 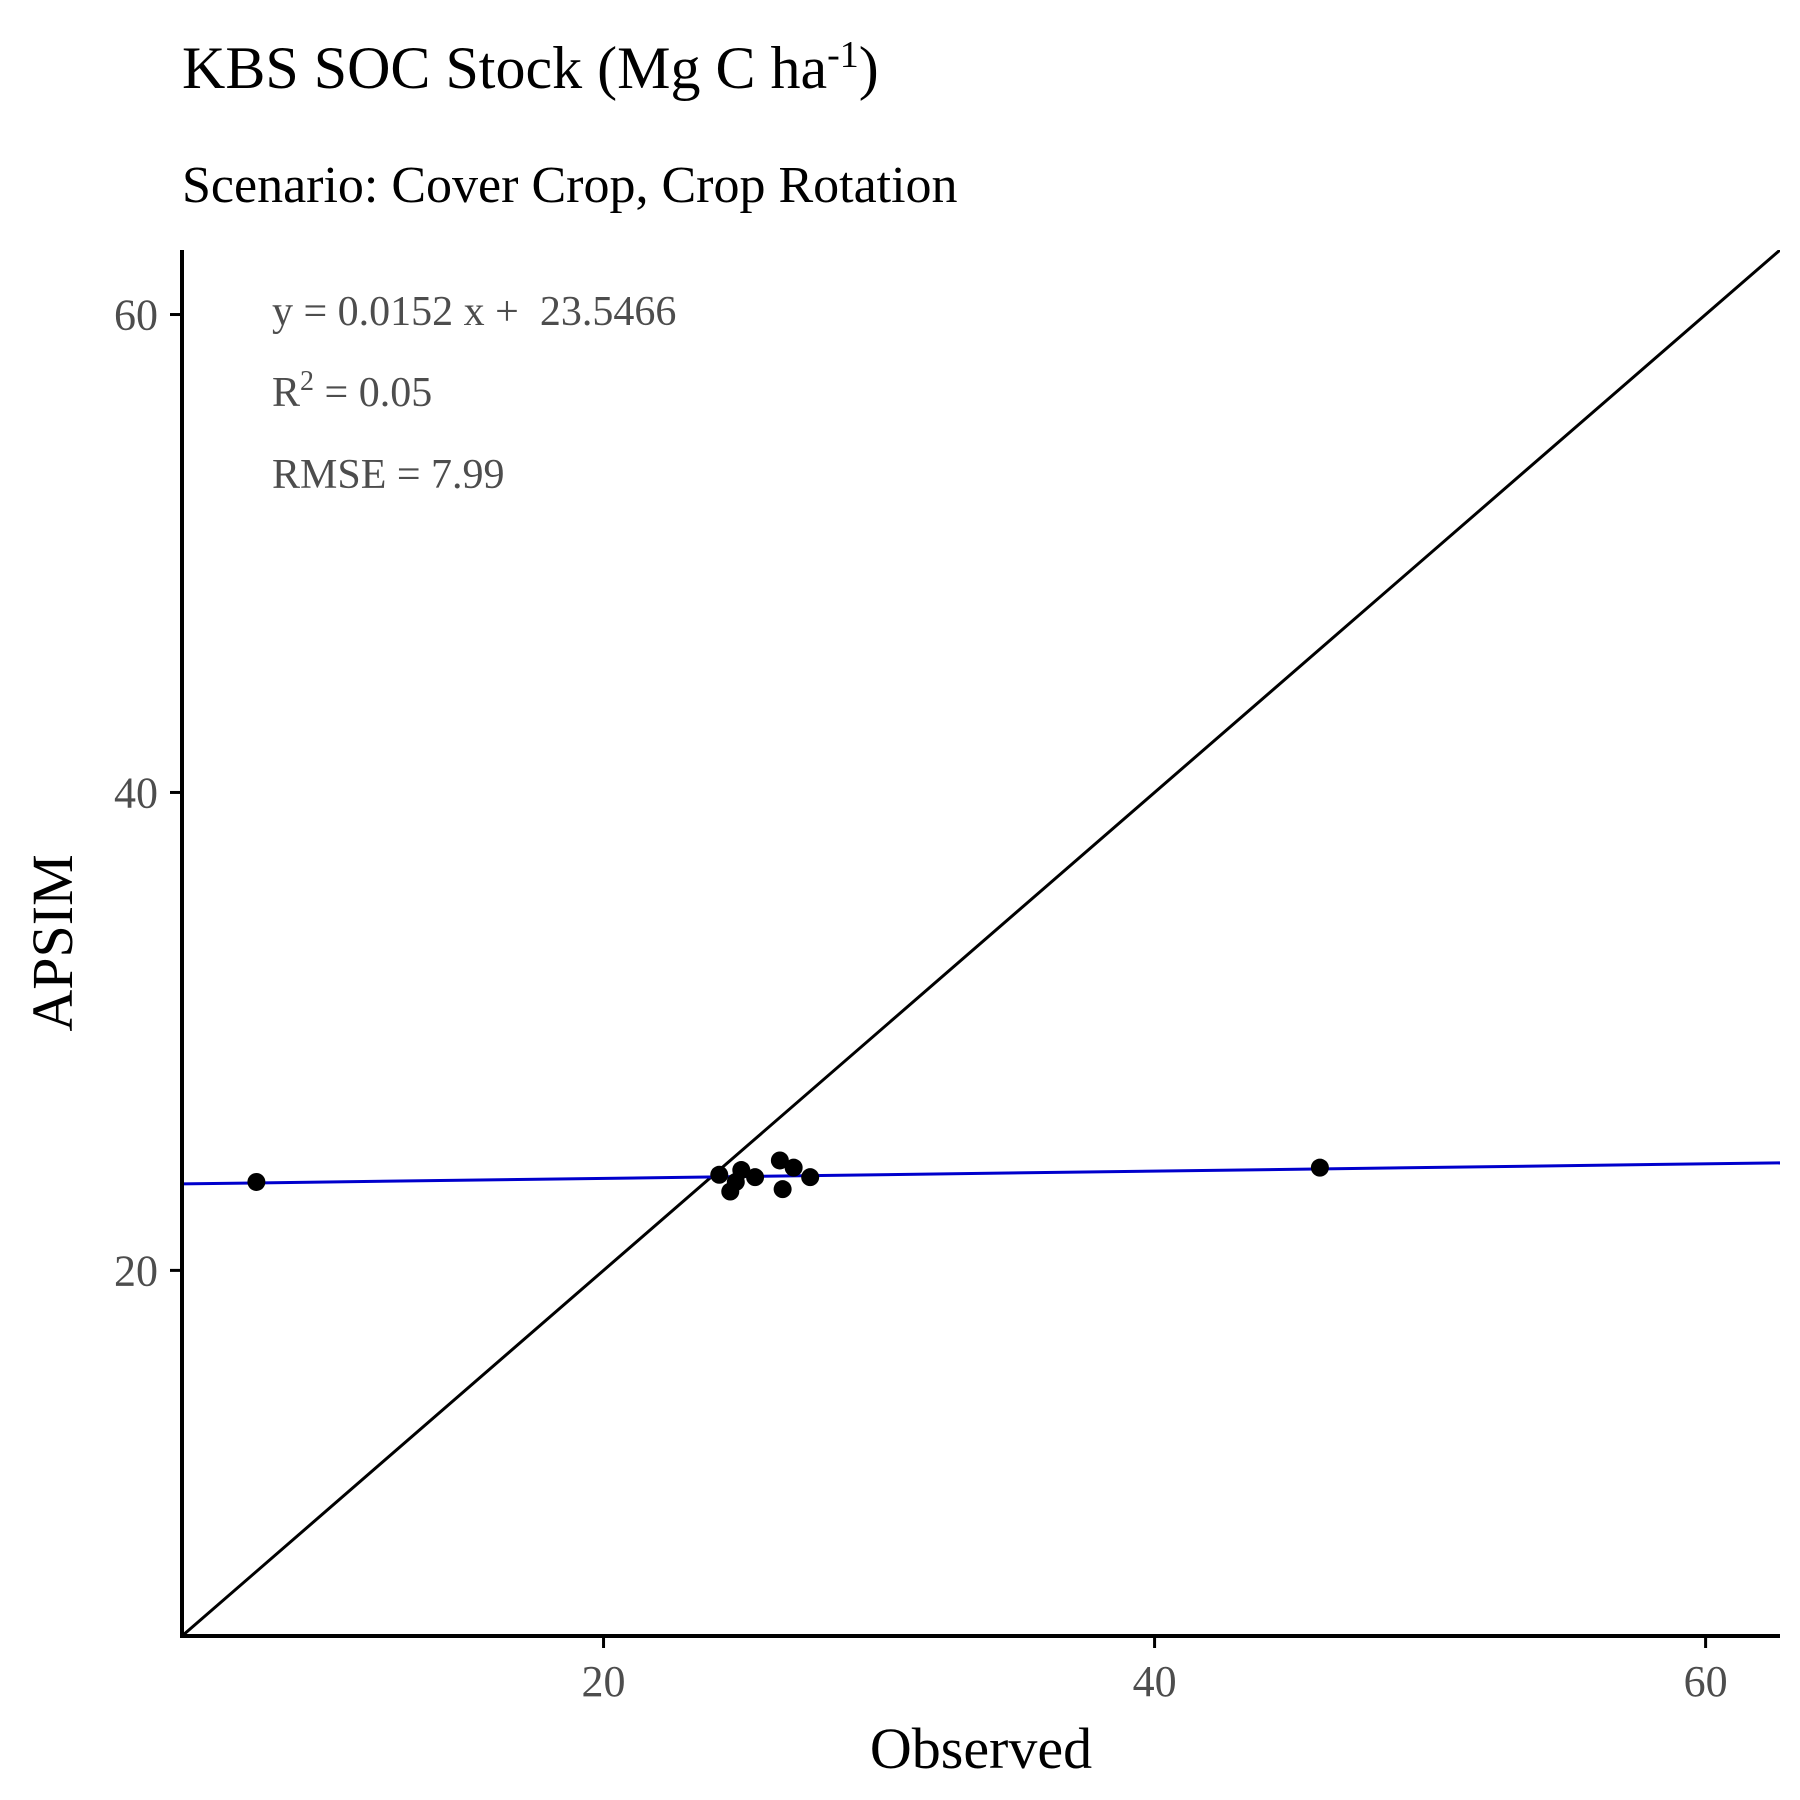 What do you see at coordinates (286, 393) in the screenshot?
I see `r-squared-prefix: R` at bounding box center [286, 393].